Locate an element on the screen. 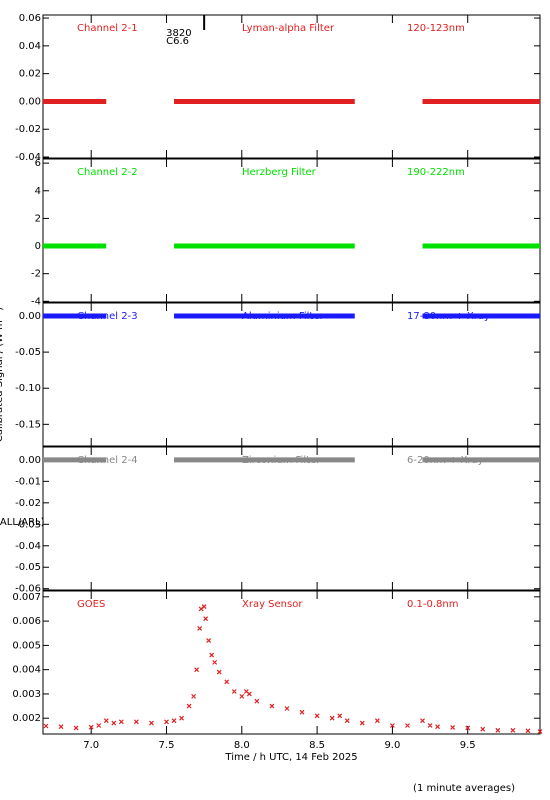  x-tick-label: 7.5 is located at coordinates (167, 745).